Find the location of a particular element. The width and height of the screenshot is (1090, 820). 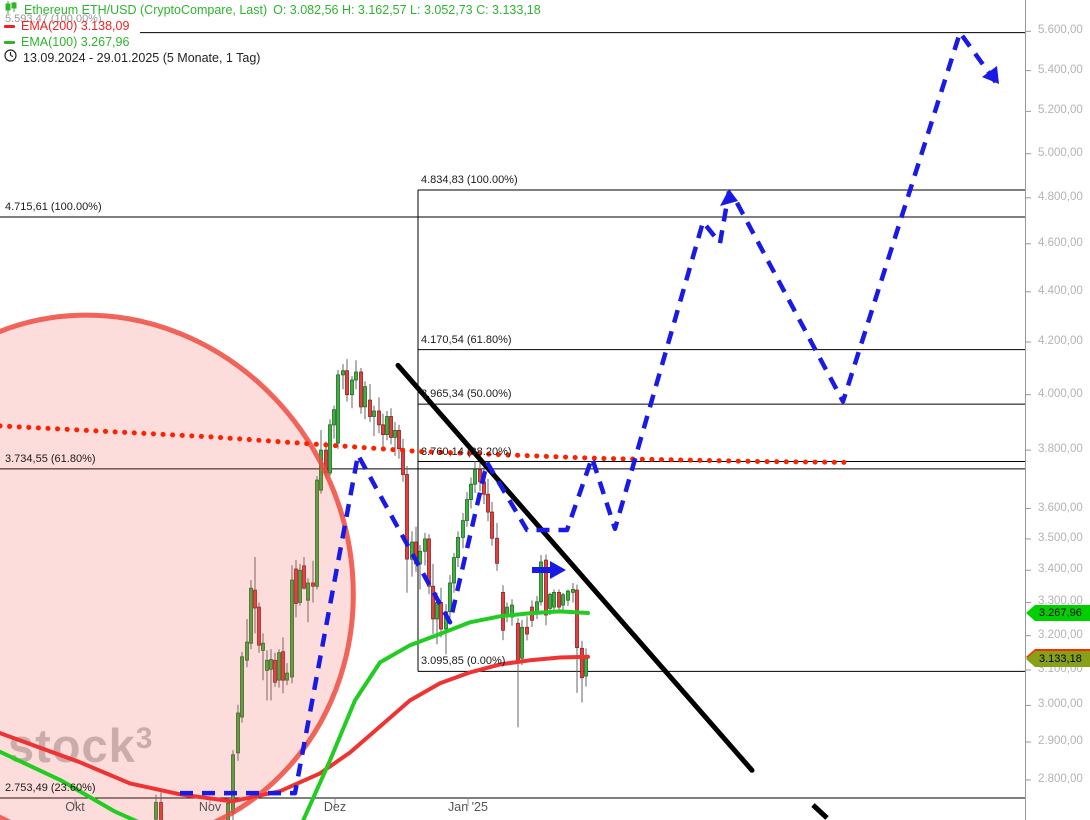

projection-wave-line is located at coordinates (866, 217).